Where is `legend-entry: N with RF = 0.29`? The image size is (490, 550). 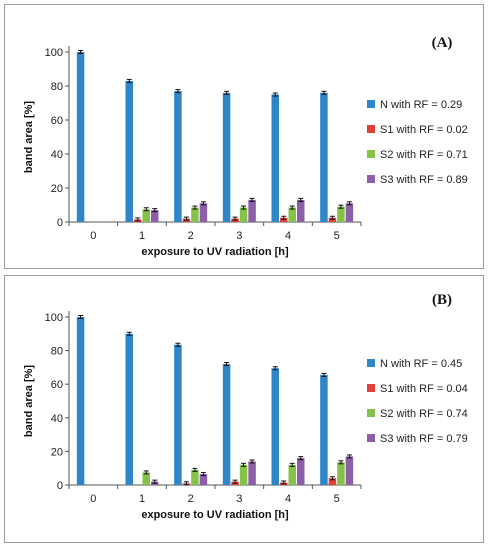
legend-entry: N with RF = 0.29 is located at coordinates (421, 105).